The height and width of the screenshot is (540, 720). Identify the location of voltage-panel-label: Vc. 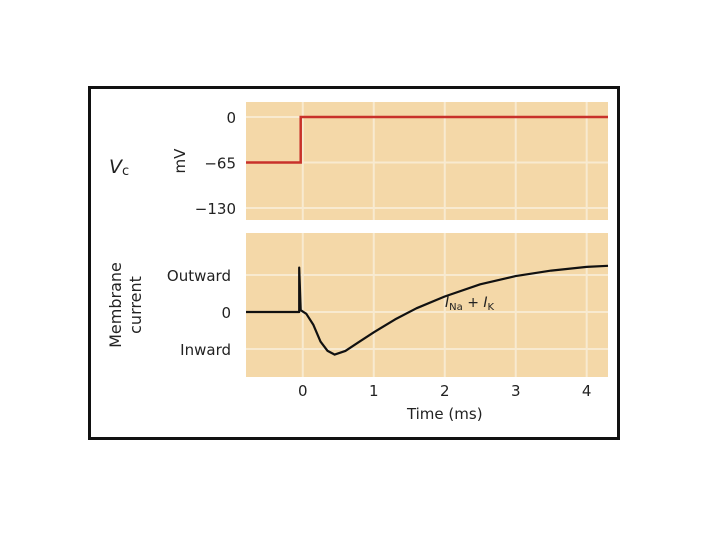
(119, 167).